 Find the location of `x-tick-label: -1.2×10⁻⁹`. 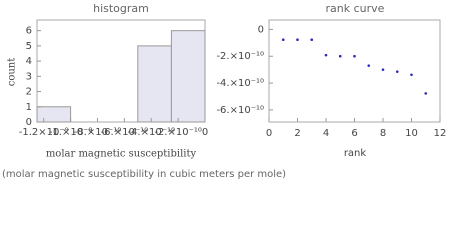

x-tick-label: -1.2×10⁻⁹ is located at coordinates (44, 132).